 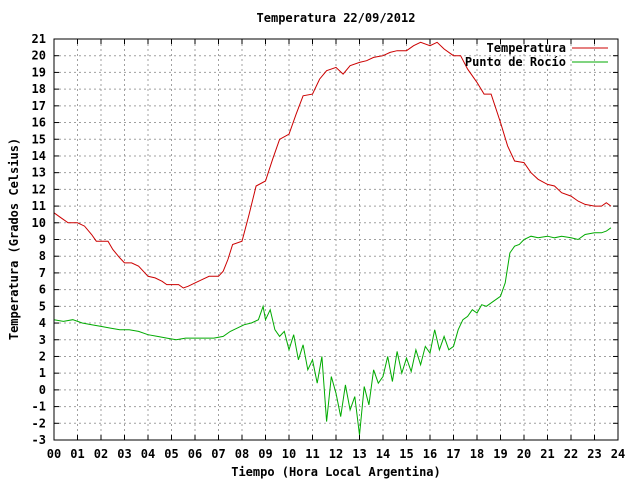 I want to click on y-tick-label: 18, so click(x=39, y=89).